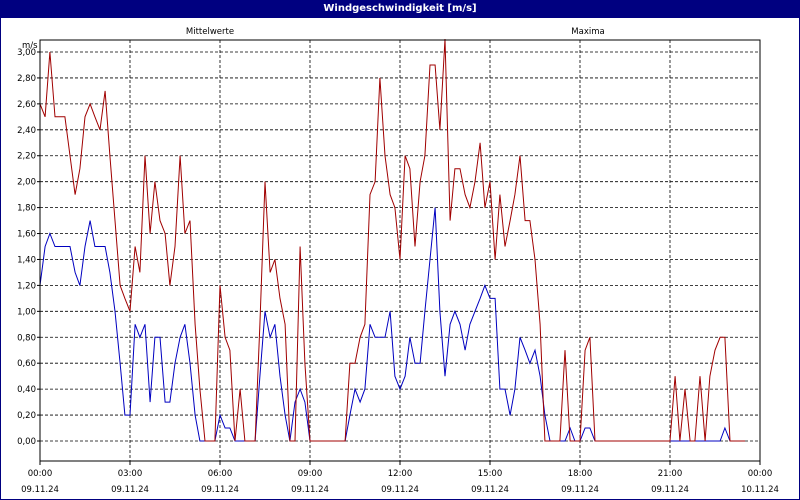  I want to click on x-tick-time-label: 12:00, so click(400, 474).